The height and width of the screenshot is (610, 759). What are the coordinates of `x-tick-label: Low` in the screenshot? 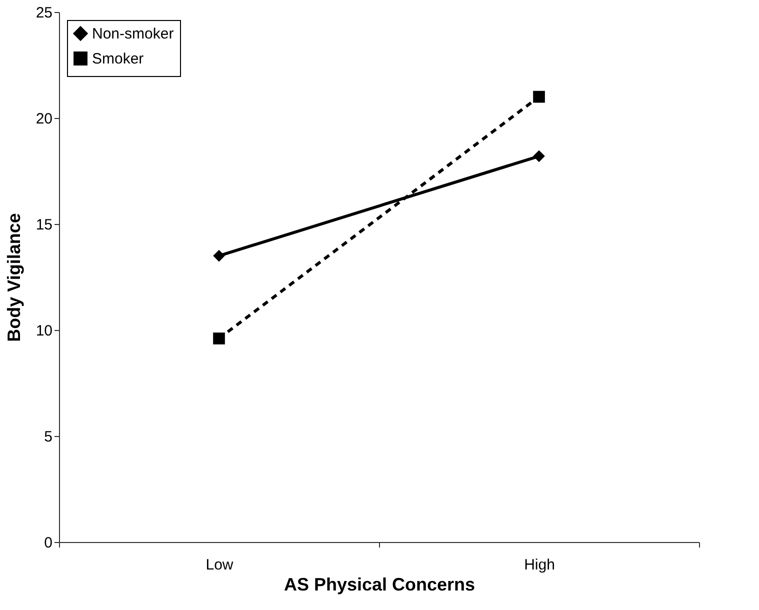 It's located at (220, 565).